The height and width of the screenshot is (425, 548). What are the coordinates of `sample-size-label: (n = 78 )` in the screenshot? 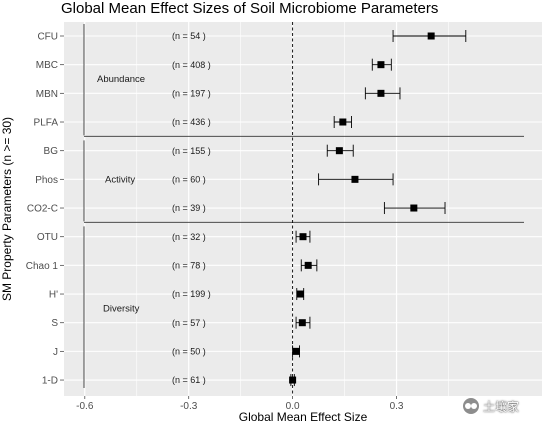 It's located at (189, 266).